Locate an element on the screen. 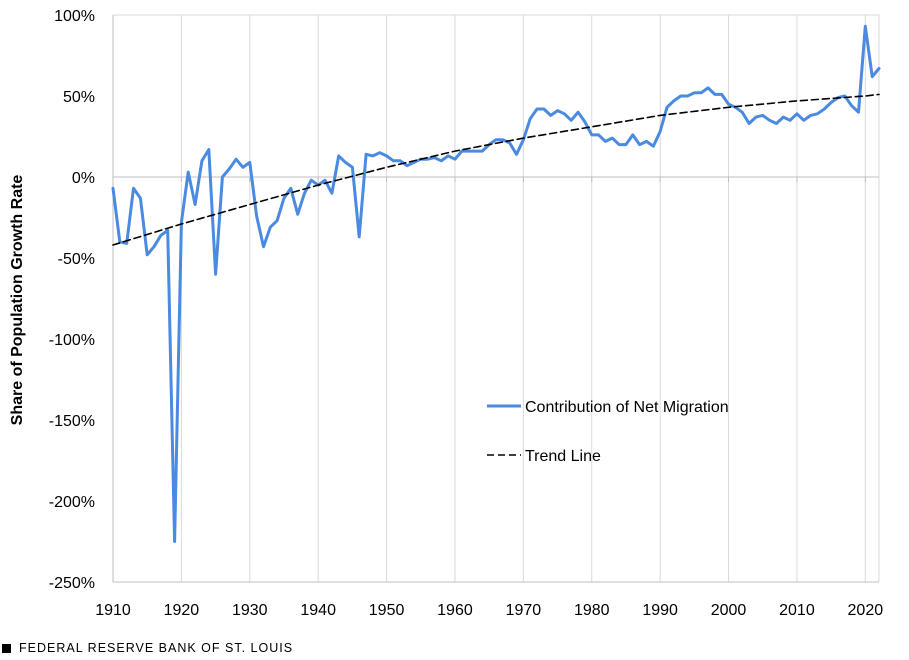  footer-source: FEDERAL RESERVE BANK OF ST. LOUIS is located at coordinates (147, 648).